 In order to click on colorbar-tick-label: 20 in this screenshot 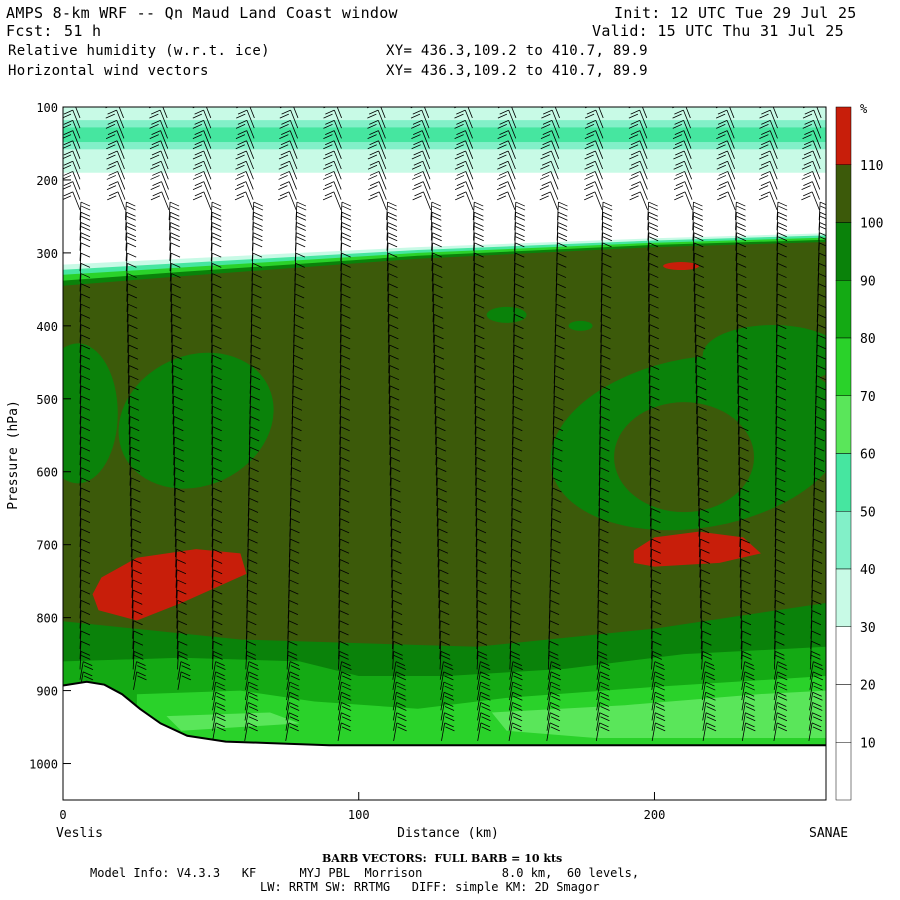, I will do `click(868, 686)`.